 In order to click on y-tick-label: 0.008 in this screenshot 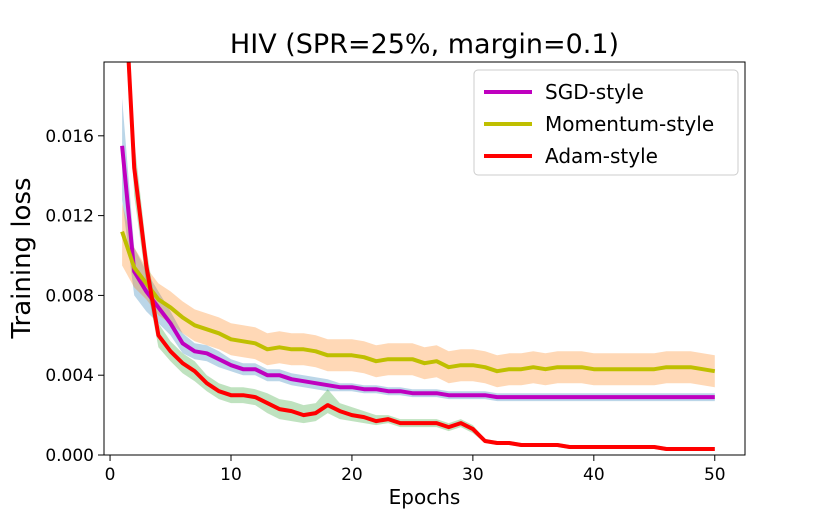, I will do `click(69, 296)`.